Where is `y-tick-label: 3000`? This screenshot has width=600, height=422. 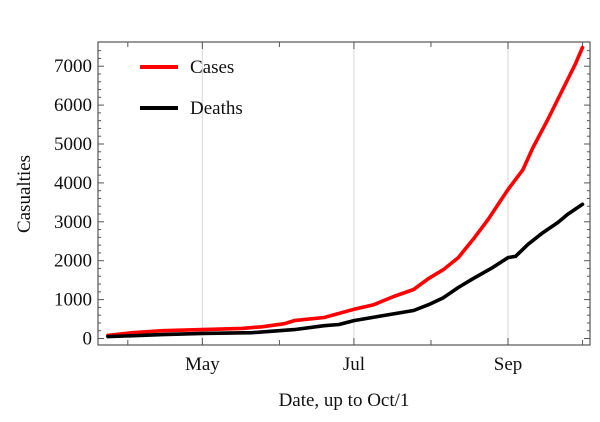
y-tick-label: 3000 is located at coordinates (73, 222).